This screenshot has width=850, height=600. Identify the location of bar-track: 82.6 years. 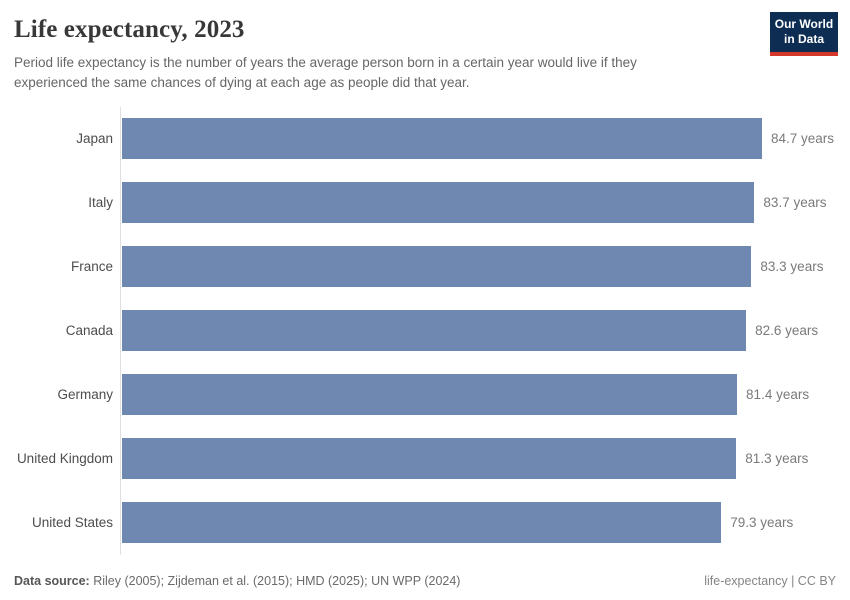
(485, 330).